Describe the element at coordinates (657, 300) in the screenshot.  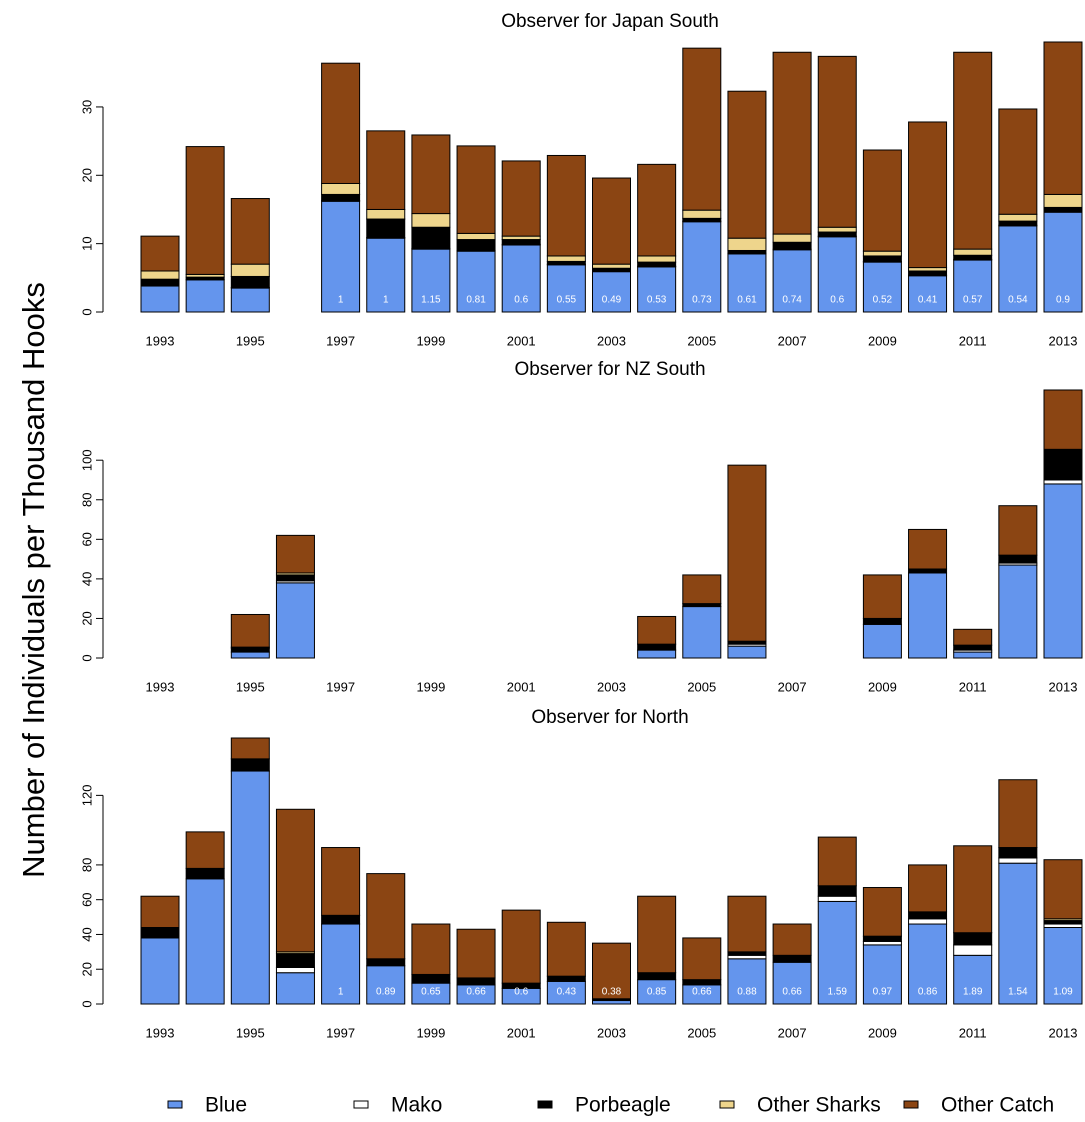
I see `bar-label: 0.53` at that location.